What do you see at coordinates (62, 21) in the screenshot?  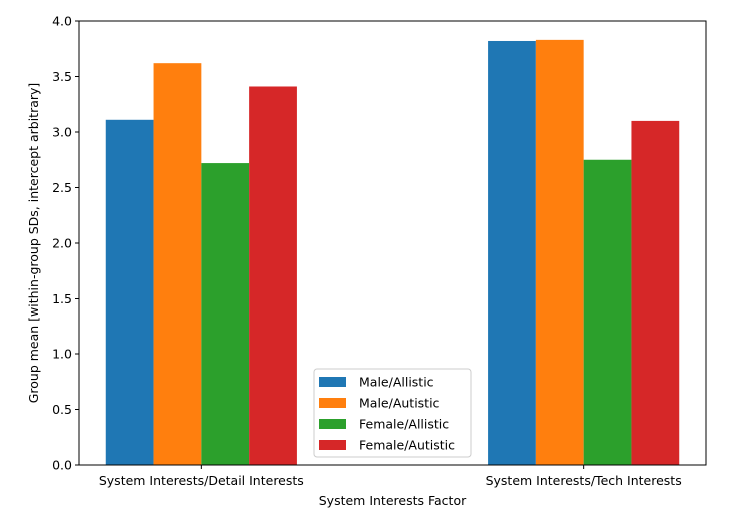 I see `y-tick-label: 4.0` at bounding box center [62, 21].